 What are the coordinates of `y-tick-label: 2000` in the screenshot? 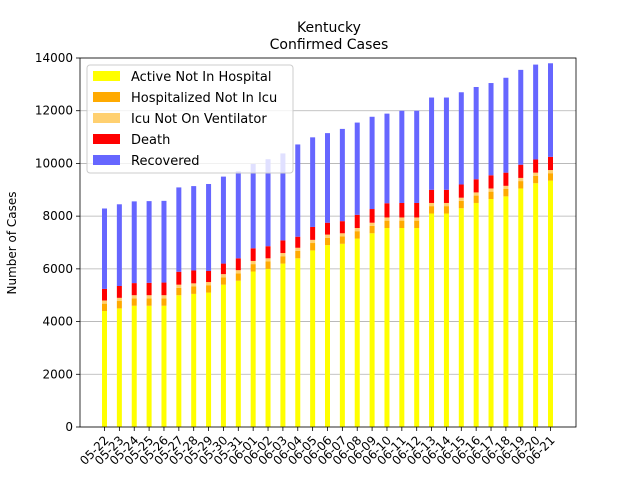 It's located at (57, 374).